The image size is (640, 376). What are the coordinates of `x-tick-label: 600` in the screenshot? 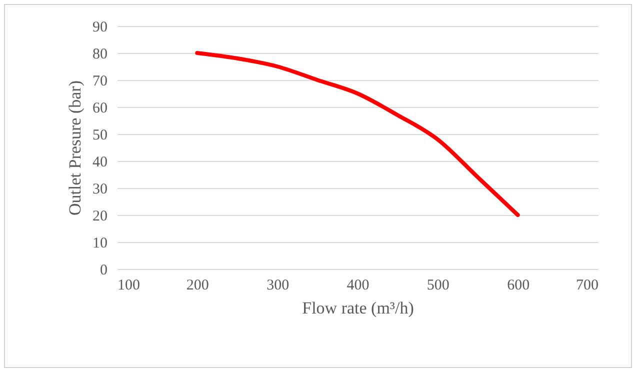 It's located at (518, 286).